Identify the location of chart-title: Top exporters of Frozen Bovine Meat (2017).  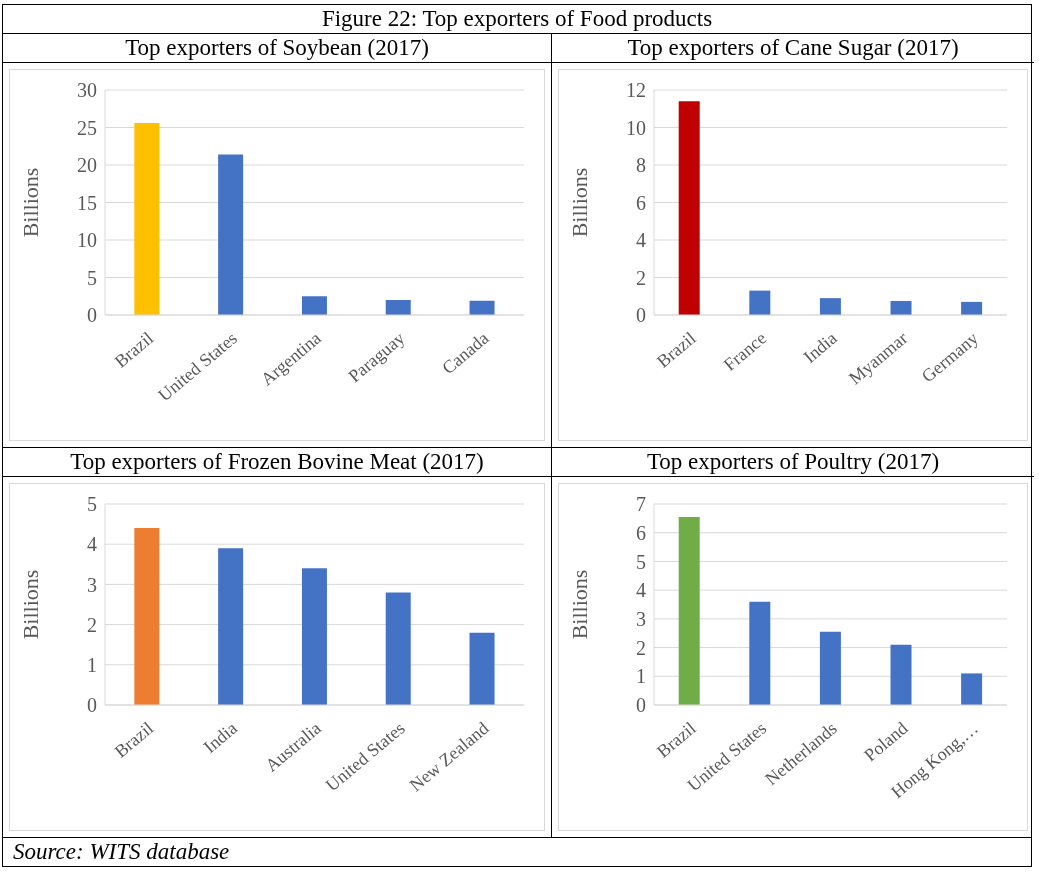
(277, 462).